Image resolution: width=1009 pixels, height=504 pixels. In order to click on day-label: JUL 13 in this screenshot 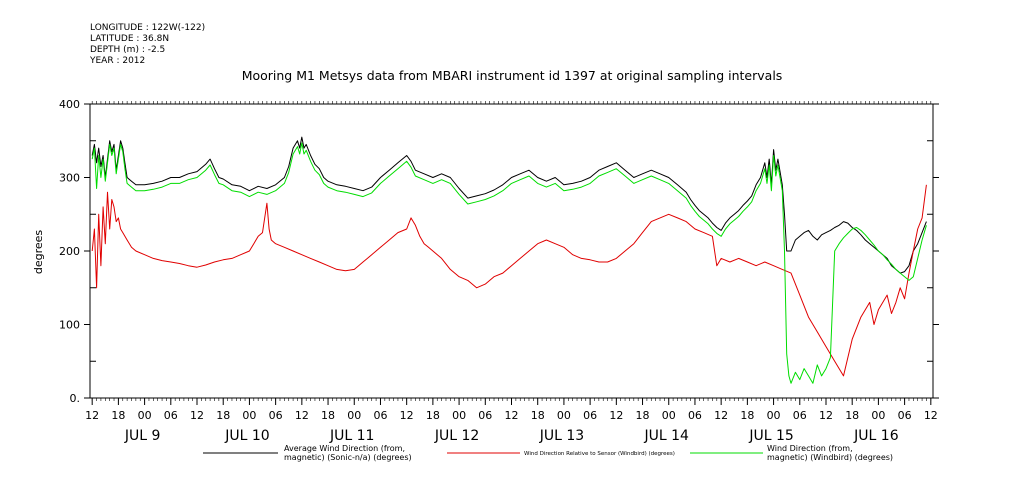, I will do `click(561, 436)`.